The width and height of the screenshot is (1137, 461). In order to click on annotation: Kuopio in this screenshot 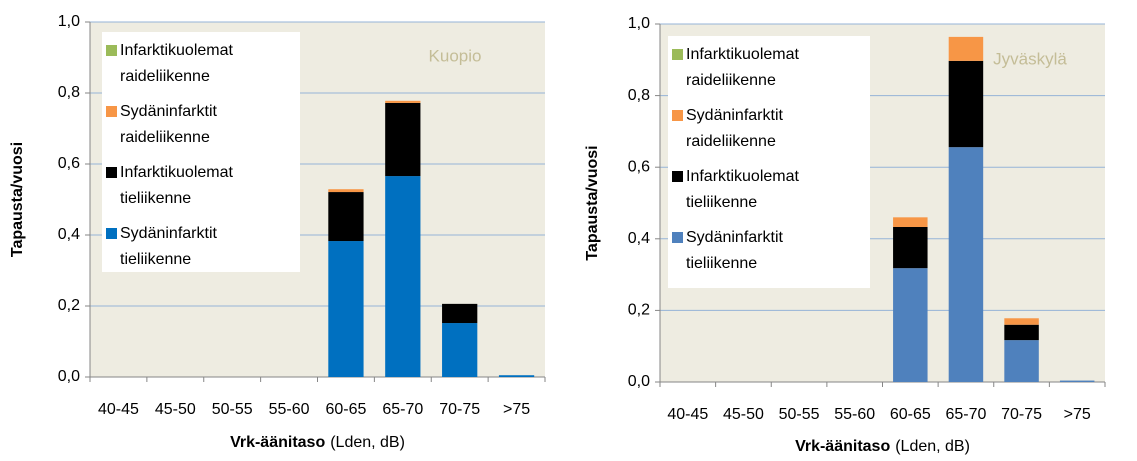, I will do `click(455, 55)`.